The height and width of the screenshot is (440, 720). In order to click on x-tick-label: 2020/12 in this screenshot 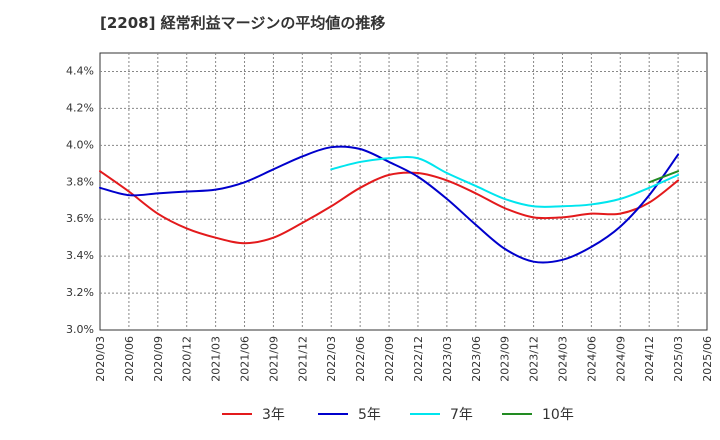, I will do `click(187, 359)`.